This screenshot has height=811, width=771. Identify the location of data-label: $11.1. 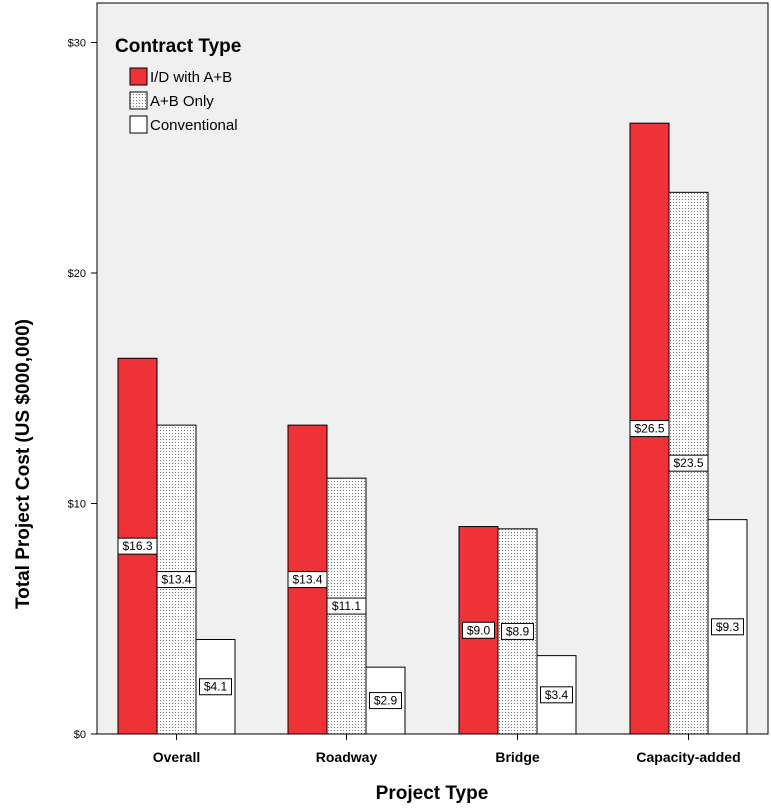
(346, 606).